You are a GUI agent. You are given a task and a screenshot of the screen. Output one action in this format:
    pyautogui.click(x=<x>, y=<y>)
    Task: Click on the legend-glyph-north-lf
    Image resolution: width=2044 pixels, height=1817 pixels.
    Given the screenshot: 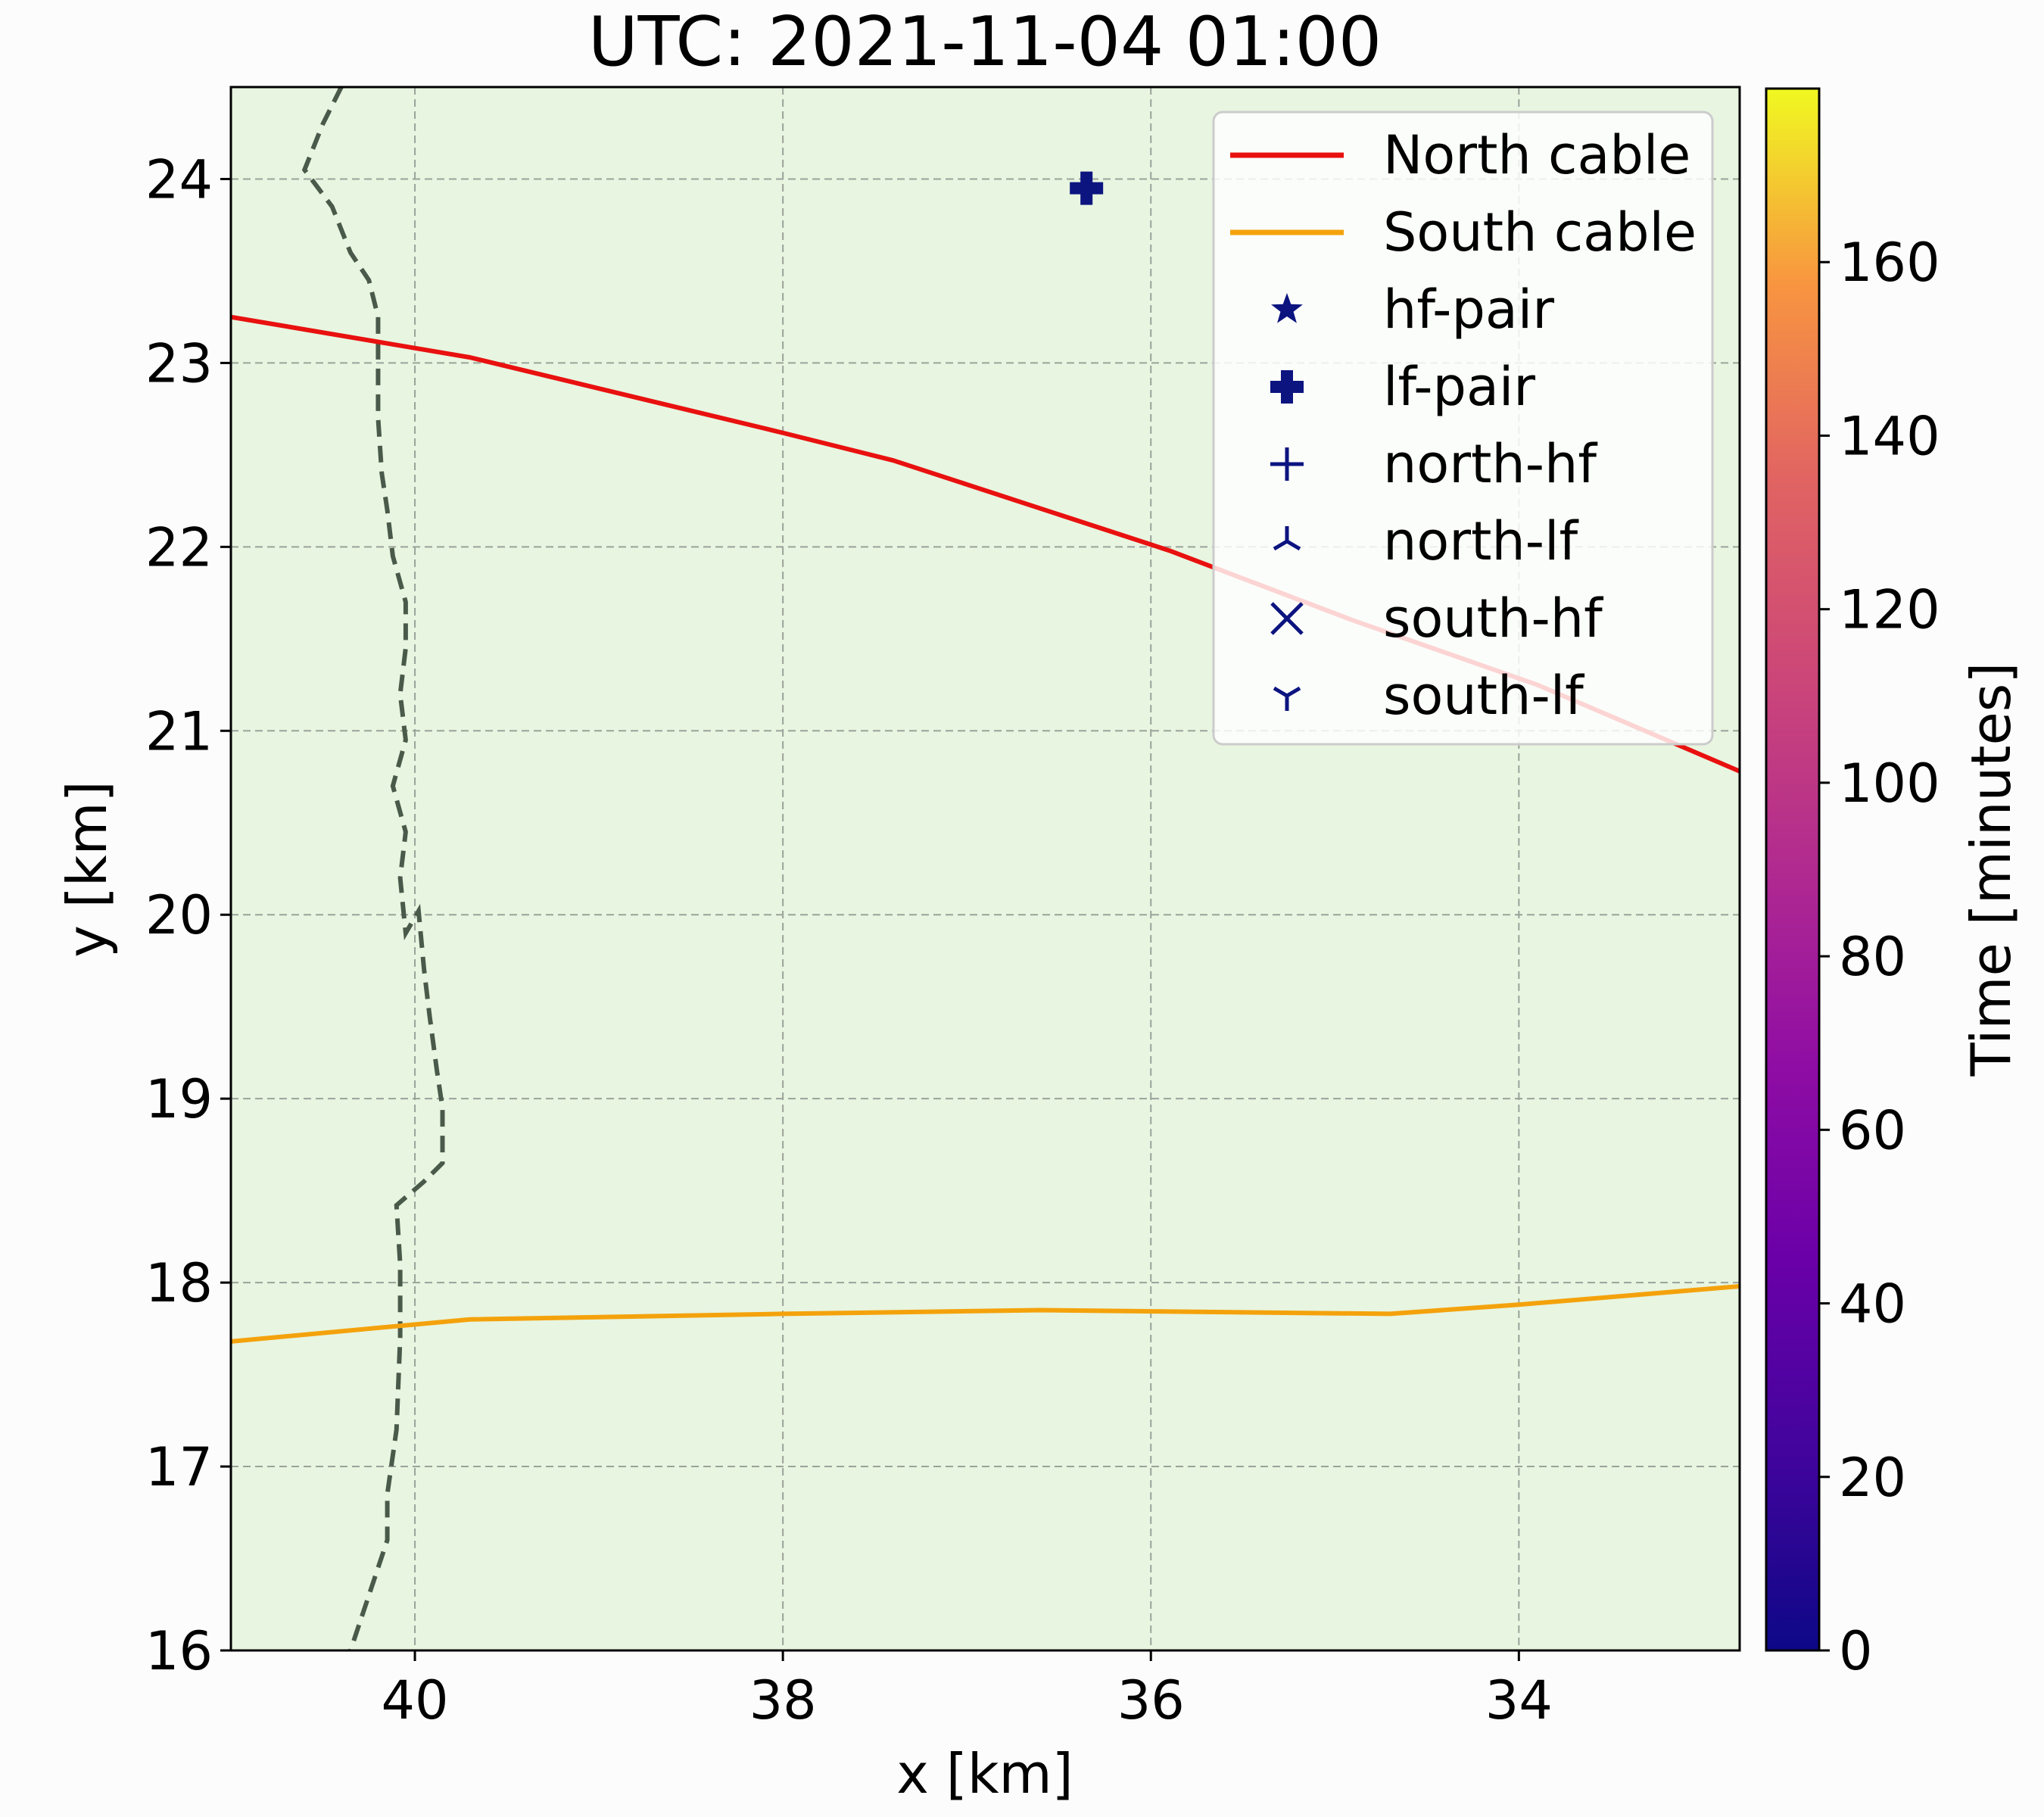 What is the action you would take?
    pyautogui.click(x=1287, y=538)
    